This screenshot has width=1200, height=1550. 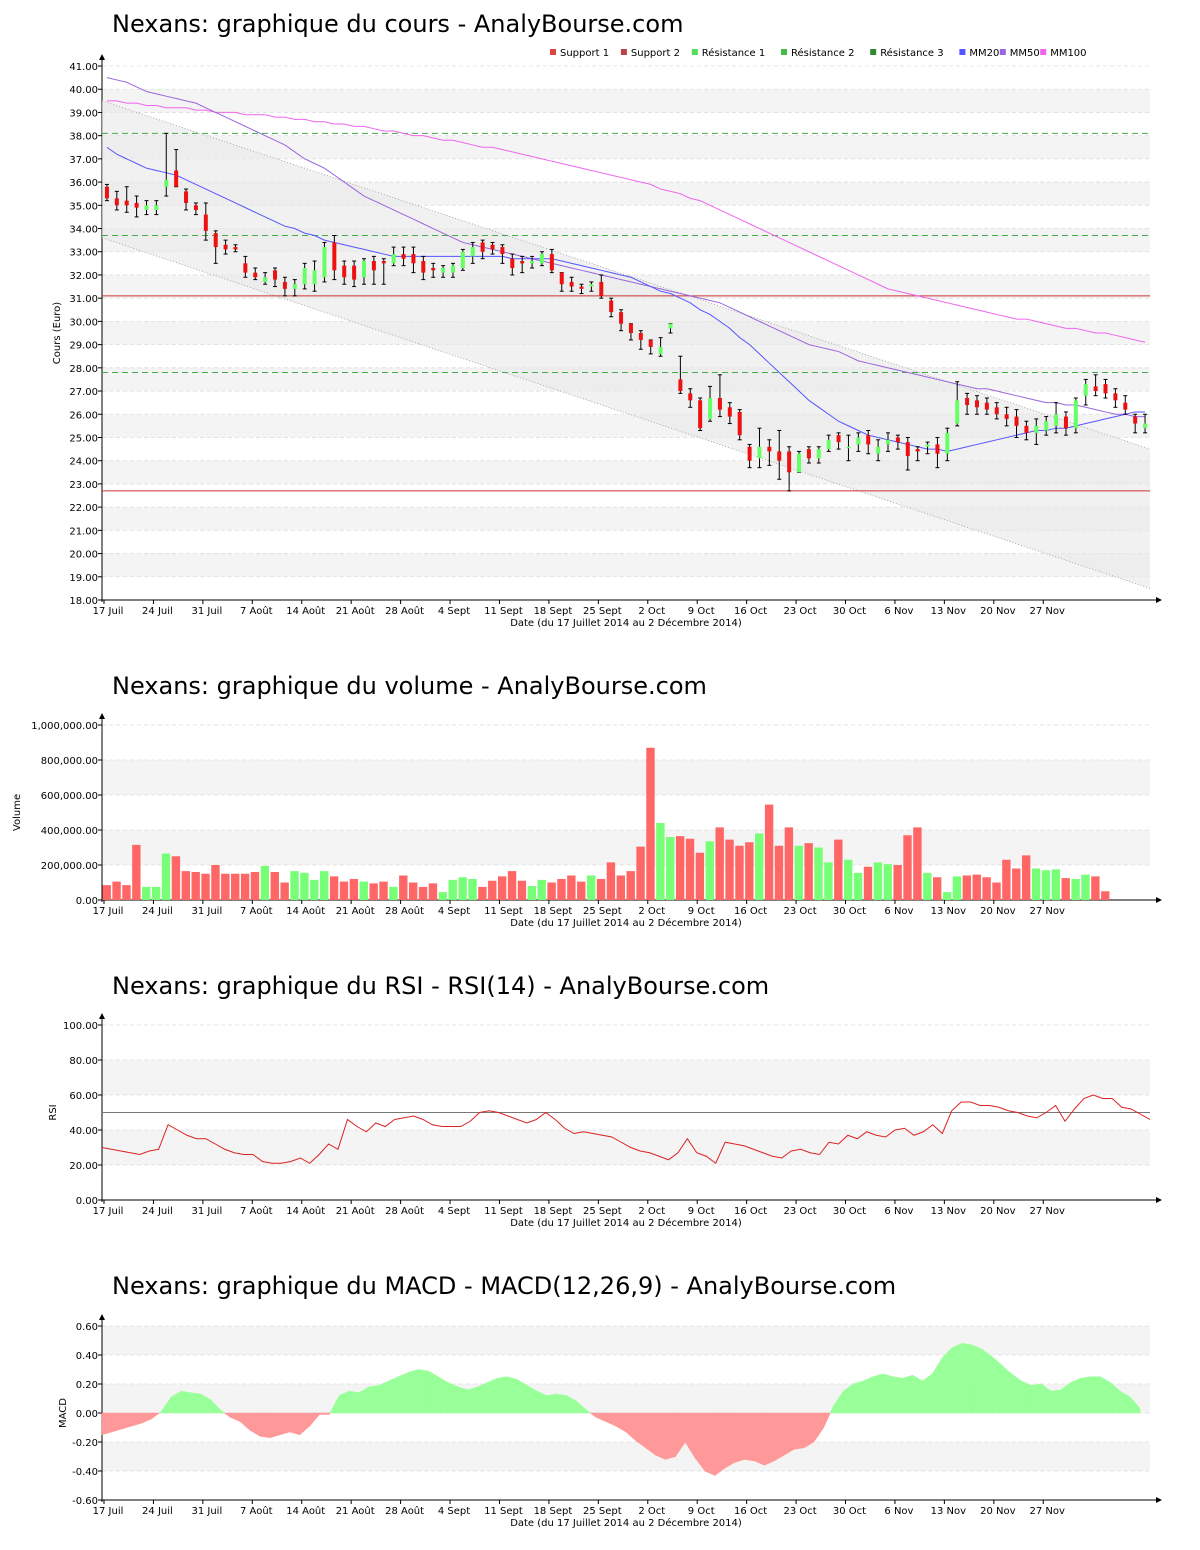 What do you see at coordinates (1063, 53) in the screenshot?
I see `legend-item: MM100` at bounding box center [1063, 53].